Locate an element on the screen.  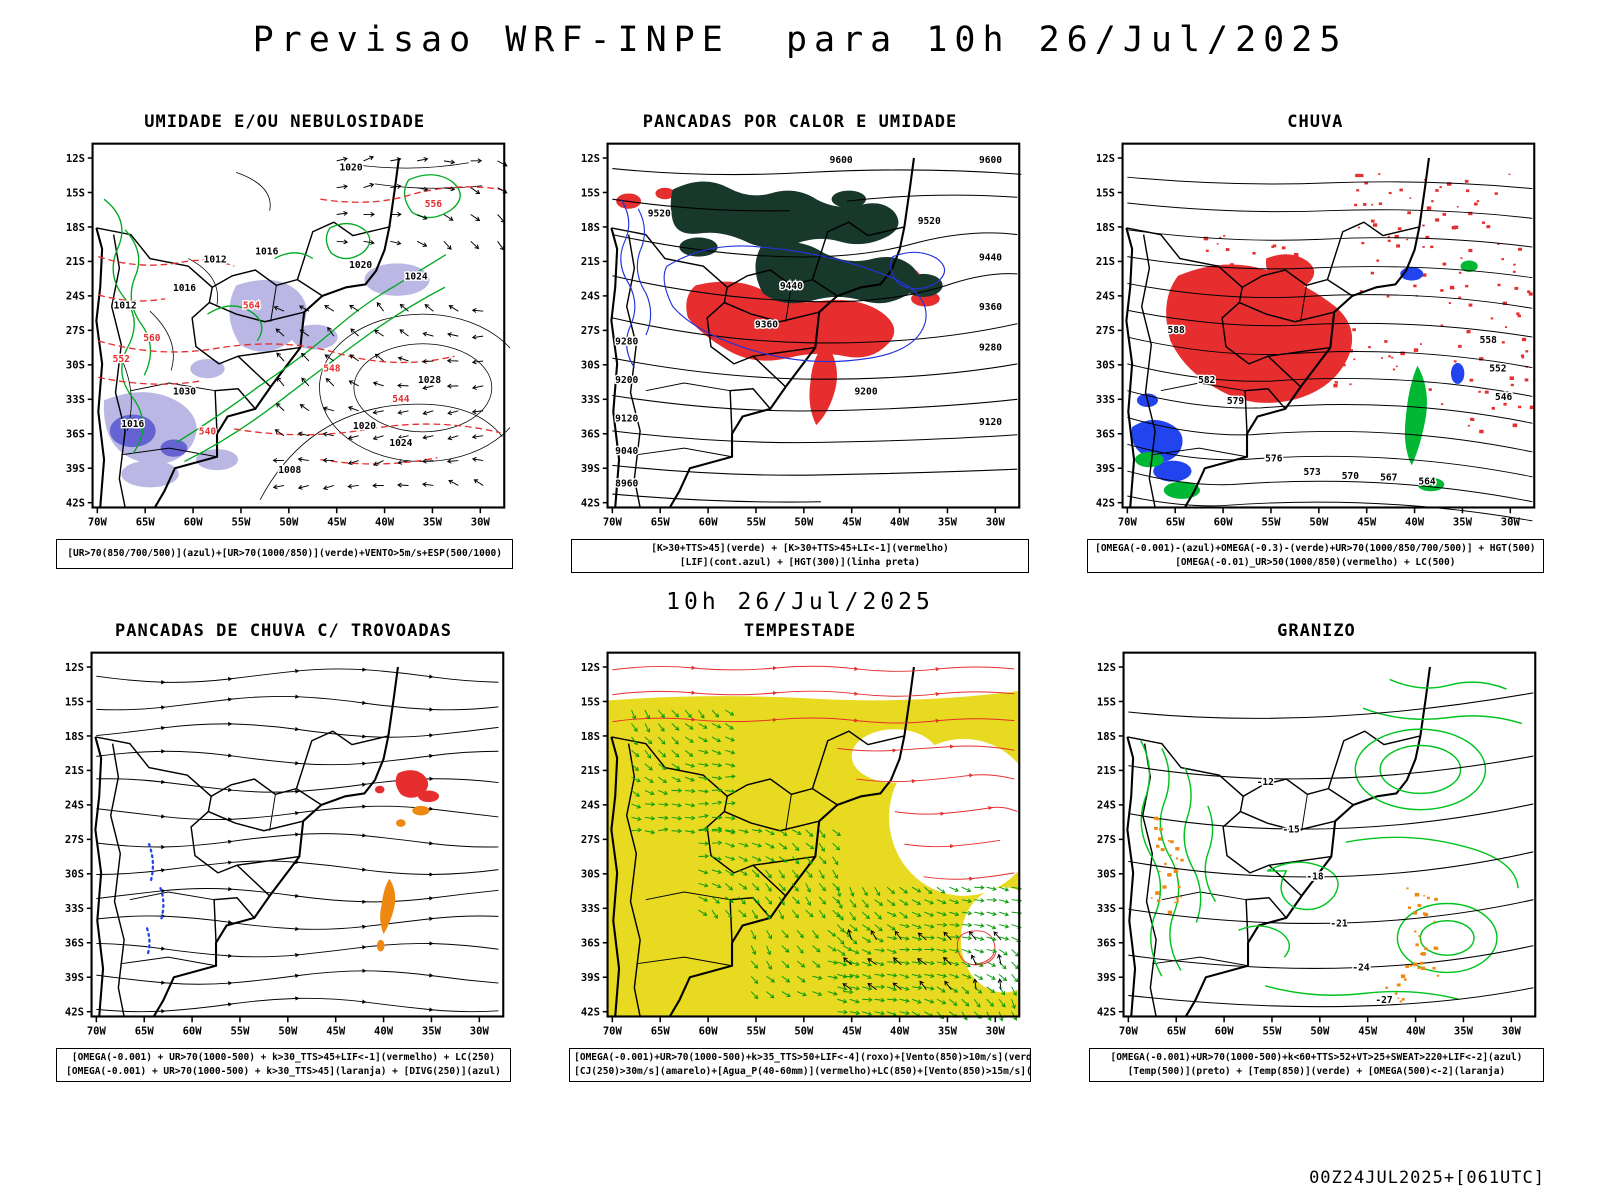
svg-text: 9440 is located at coordinates (791, 286).